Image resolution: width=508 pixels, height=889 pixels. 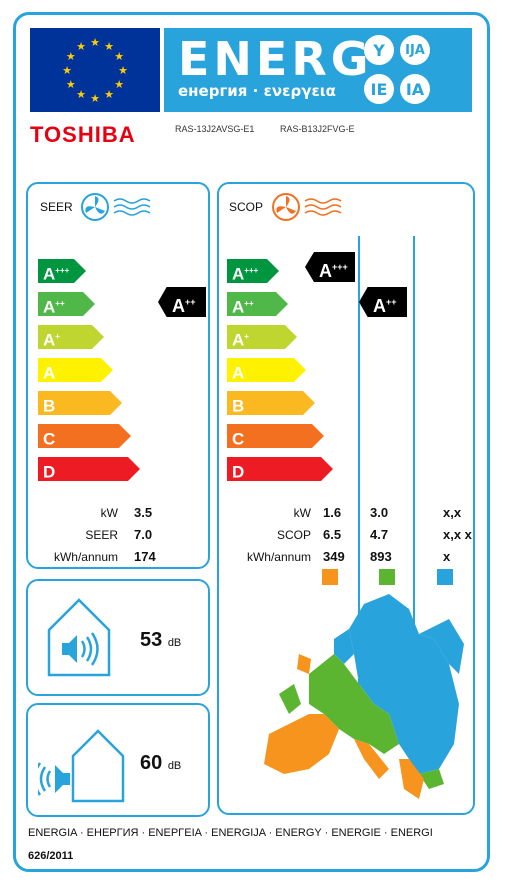 What do you see at coordinates (383, 302) in the screenshot?
I see `heating-class-indicator-average: A++` at bounding box center [383, 302].